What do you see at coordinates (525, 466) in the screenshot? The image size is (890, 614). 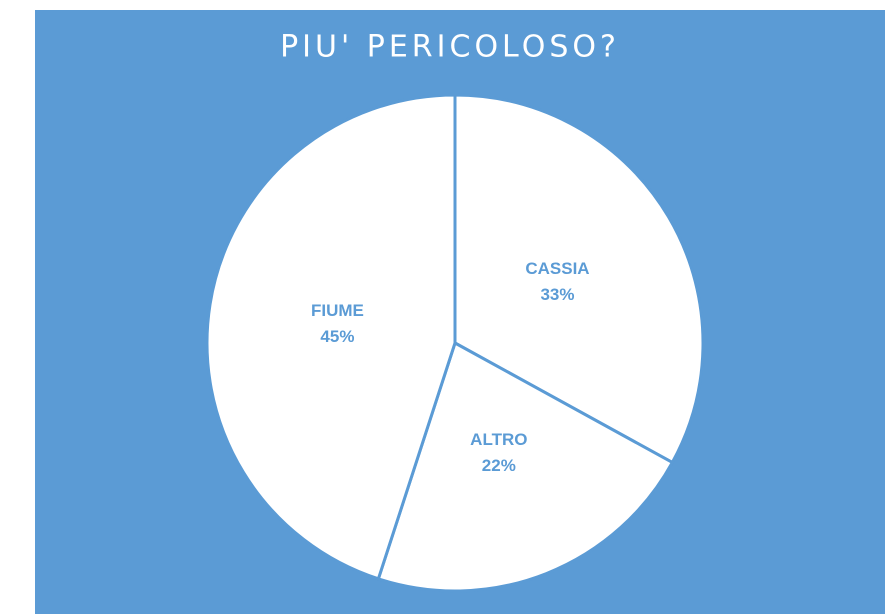 I see `pie-slice` at bounding box center [525, 466].